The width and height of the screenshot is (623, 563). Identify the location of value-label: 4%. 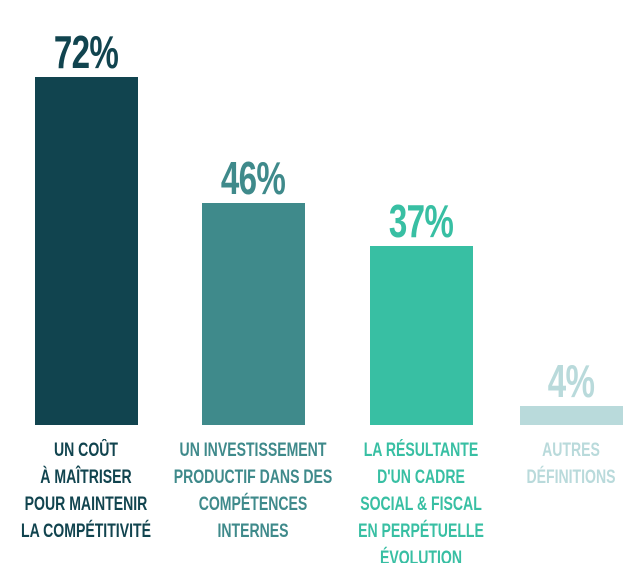
(571, 380).